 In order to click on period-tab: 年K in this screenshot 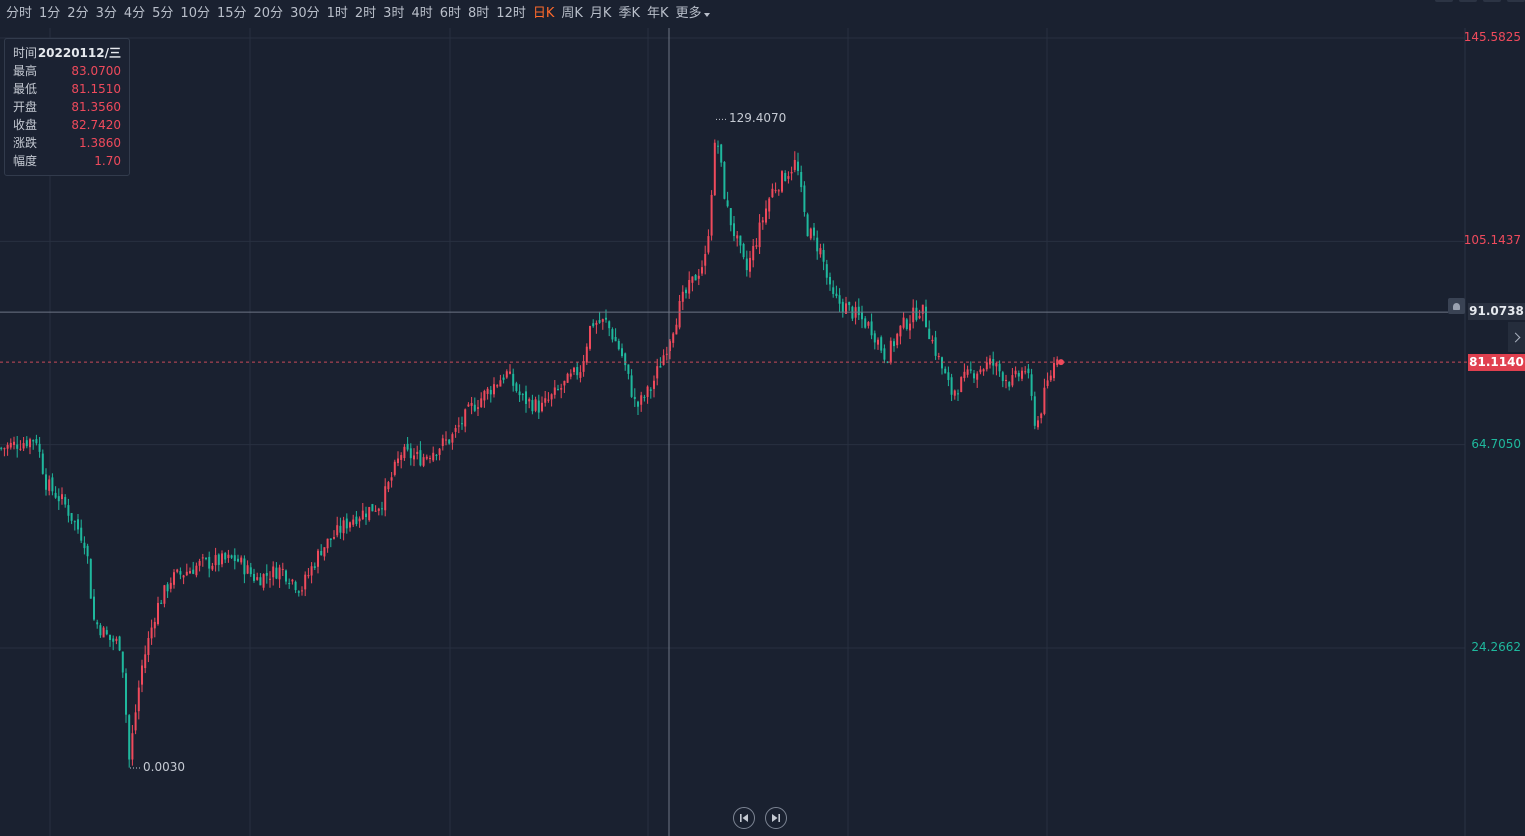, I will do `click(657, 13)`.